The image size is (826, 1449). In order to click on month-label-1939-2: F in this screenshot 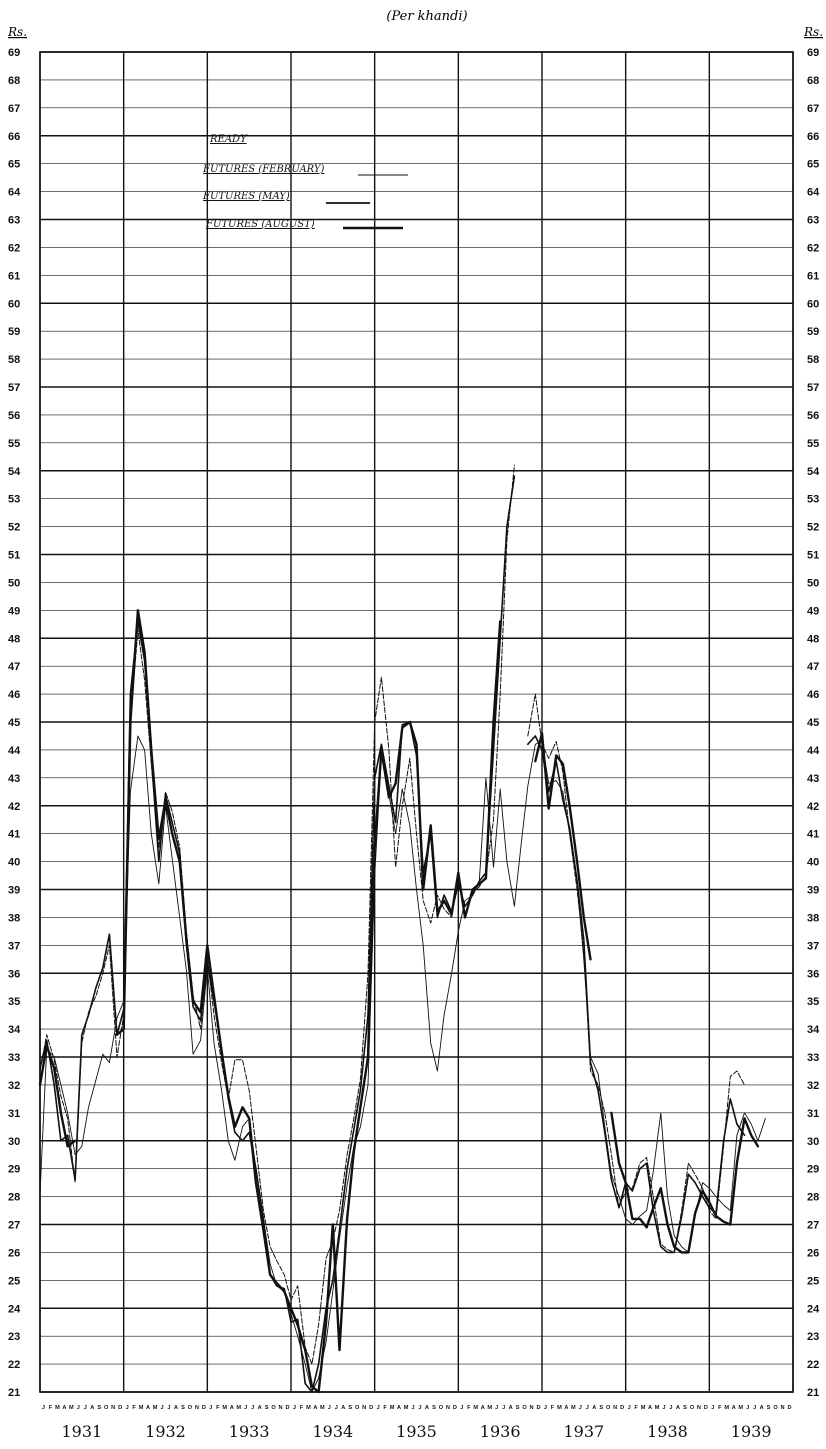, I will do `click(720, 1408)`.